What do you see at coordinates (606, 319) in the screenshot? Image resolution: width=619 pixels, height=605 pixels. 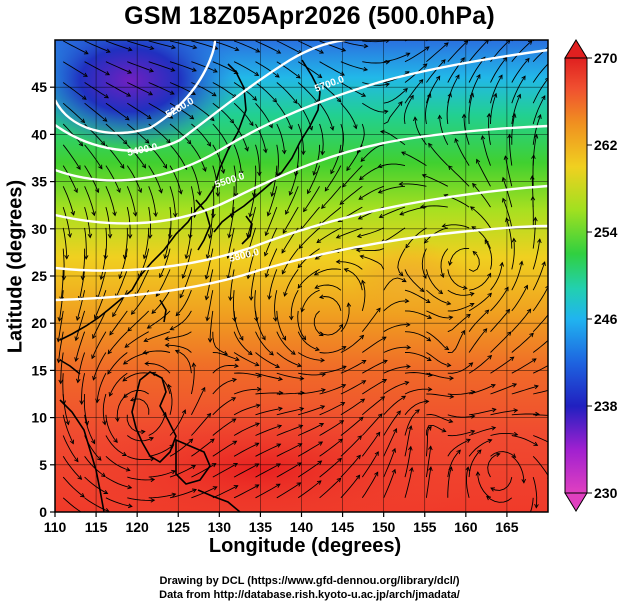 I see `colorbar-tick-label: 246` at bounding box center [606, 319].